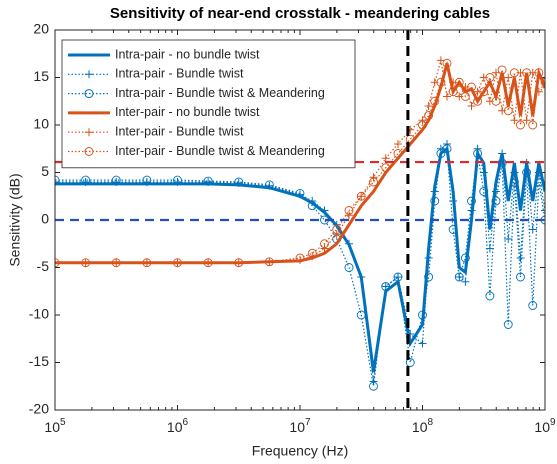 This screenshot has width=557, height=464. Describe the element at coordinates (41, 76) in the screenshot. I see `y-tick-label: 15` at that location.